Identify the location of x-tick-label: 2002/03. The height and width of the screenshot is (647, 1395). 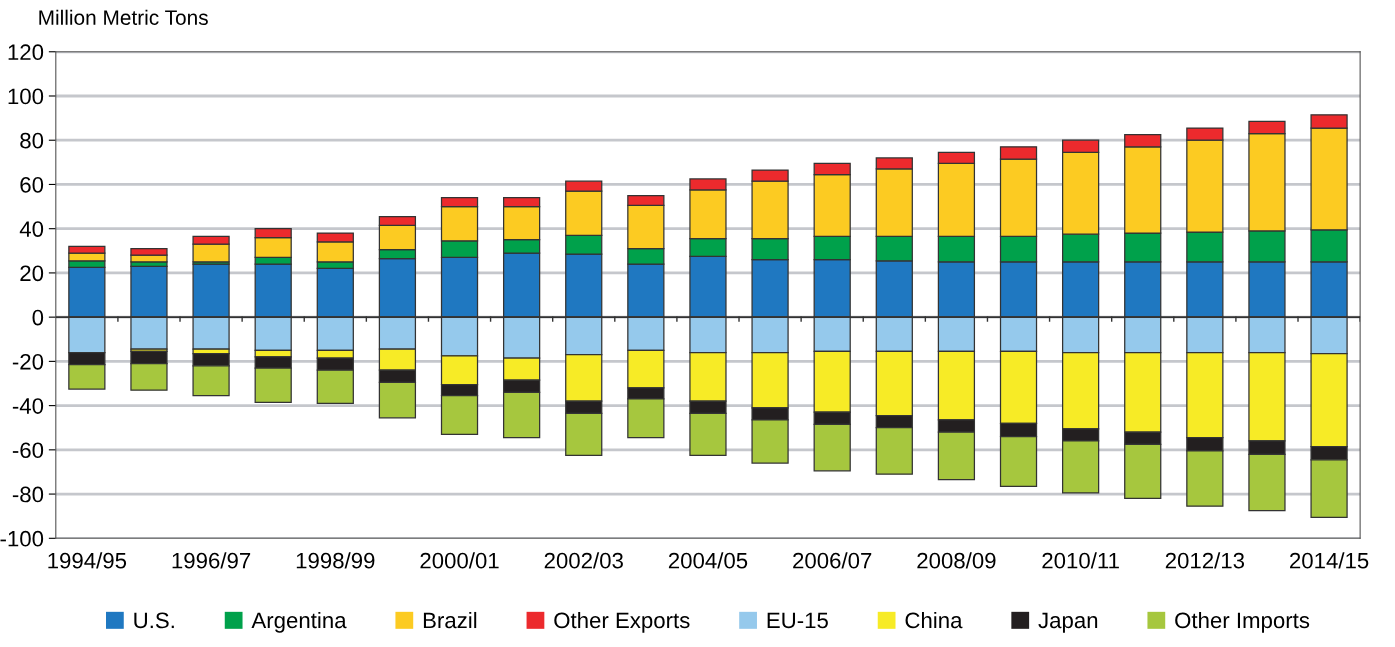
(583, 560).